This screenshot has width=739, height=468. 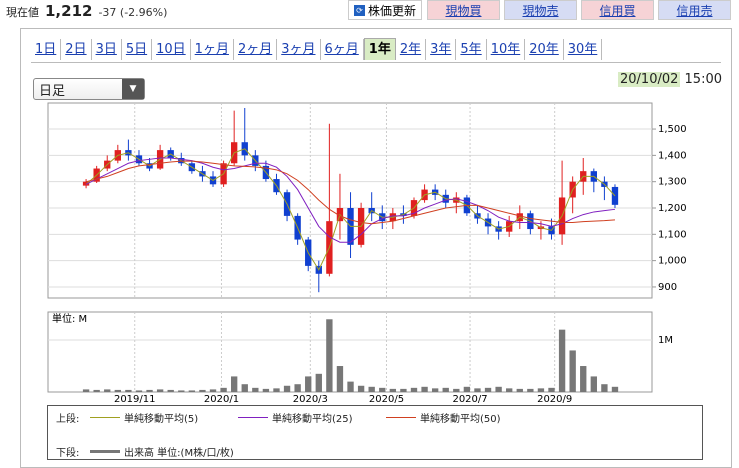 What do you see at coordinates (68, 419) in the screenshot?
I see `legend-upper: 上段:` at bounding box center [68, 419].